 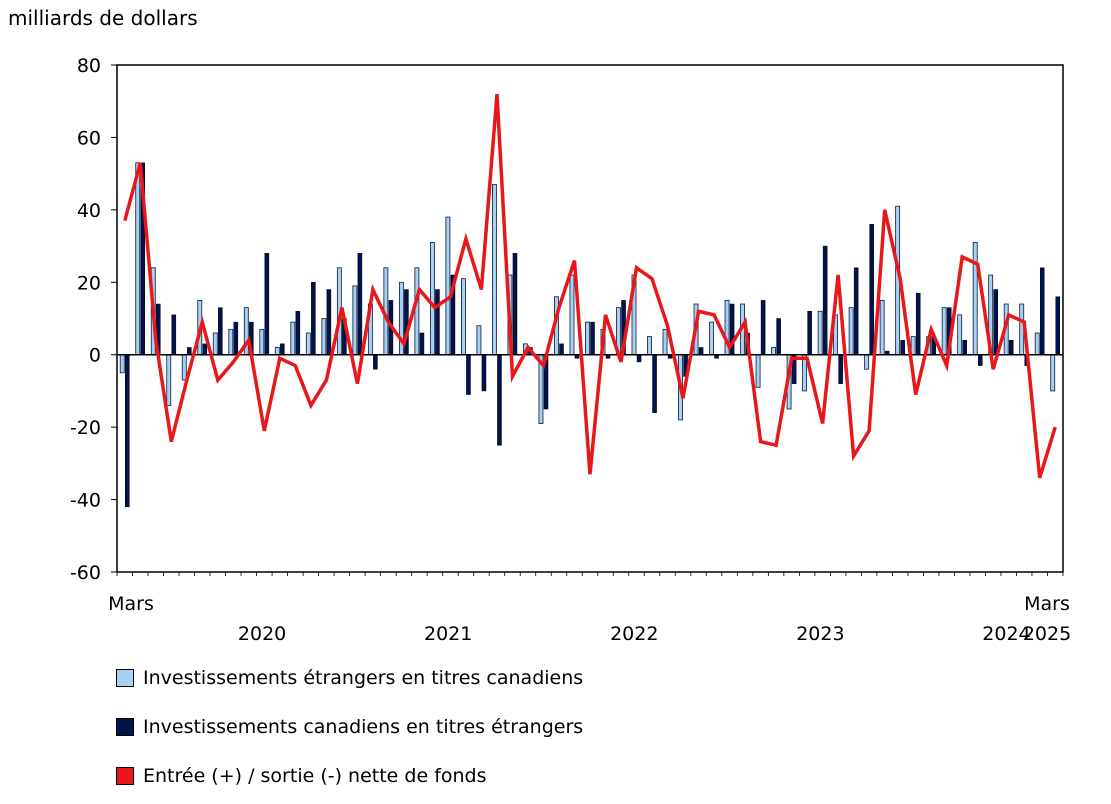 What do you see at coordinates (85, 501) in the screenshot?
I see `y-tick-label: -40` at bounding box center [85, 501].